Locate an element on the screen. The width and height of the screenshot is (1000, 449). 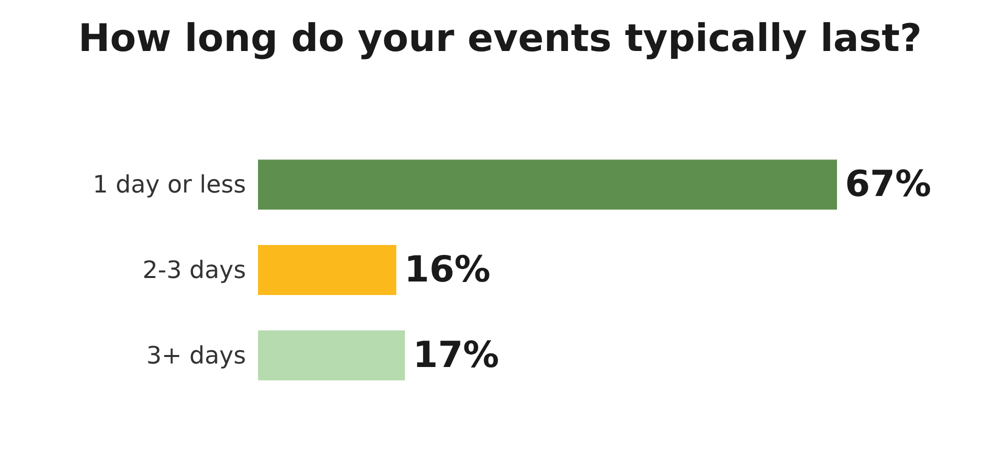
y-tick-label: 1 day or less is located at coordinates (169, 184).